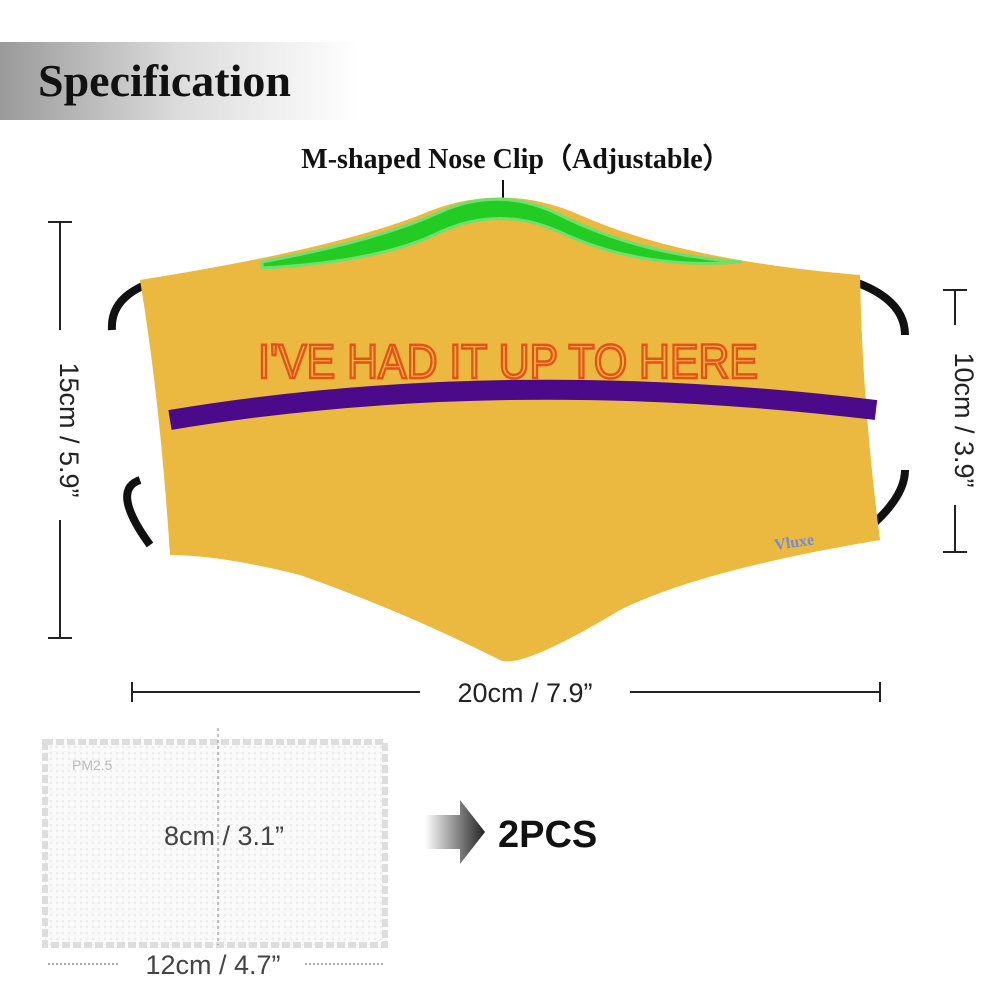 The width and height of the screenshot is (1000, 1000). Describe the element at coordinates (508, 362) in the screenshot. I see `mask-print: I'VE HAD IT UP TO HERE` at that location.